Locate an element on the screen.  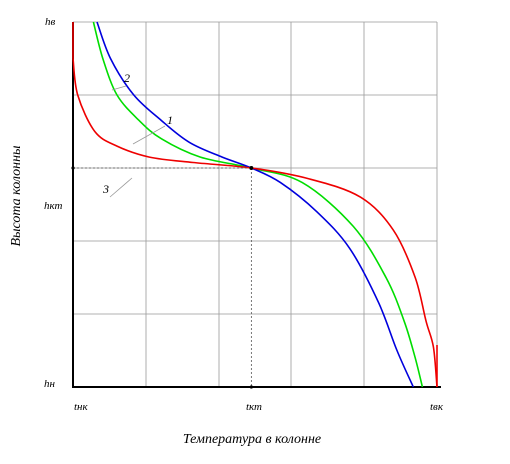
x-tick-left: tнк is located at coordinates (81, 407).